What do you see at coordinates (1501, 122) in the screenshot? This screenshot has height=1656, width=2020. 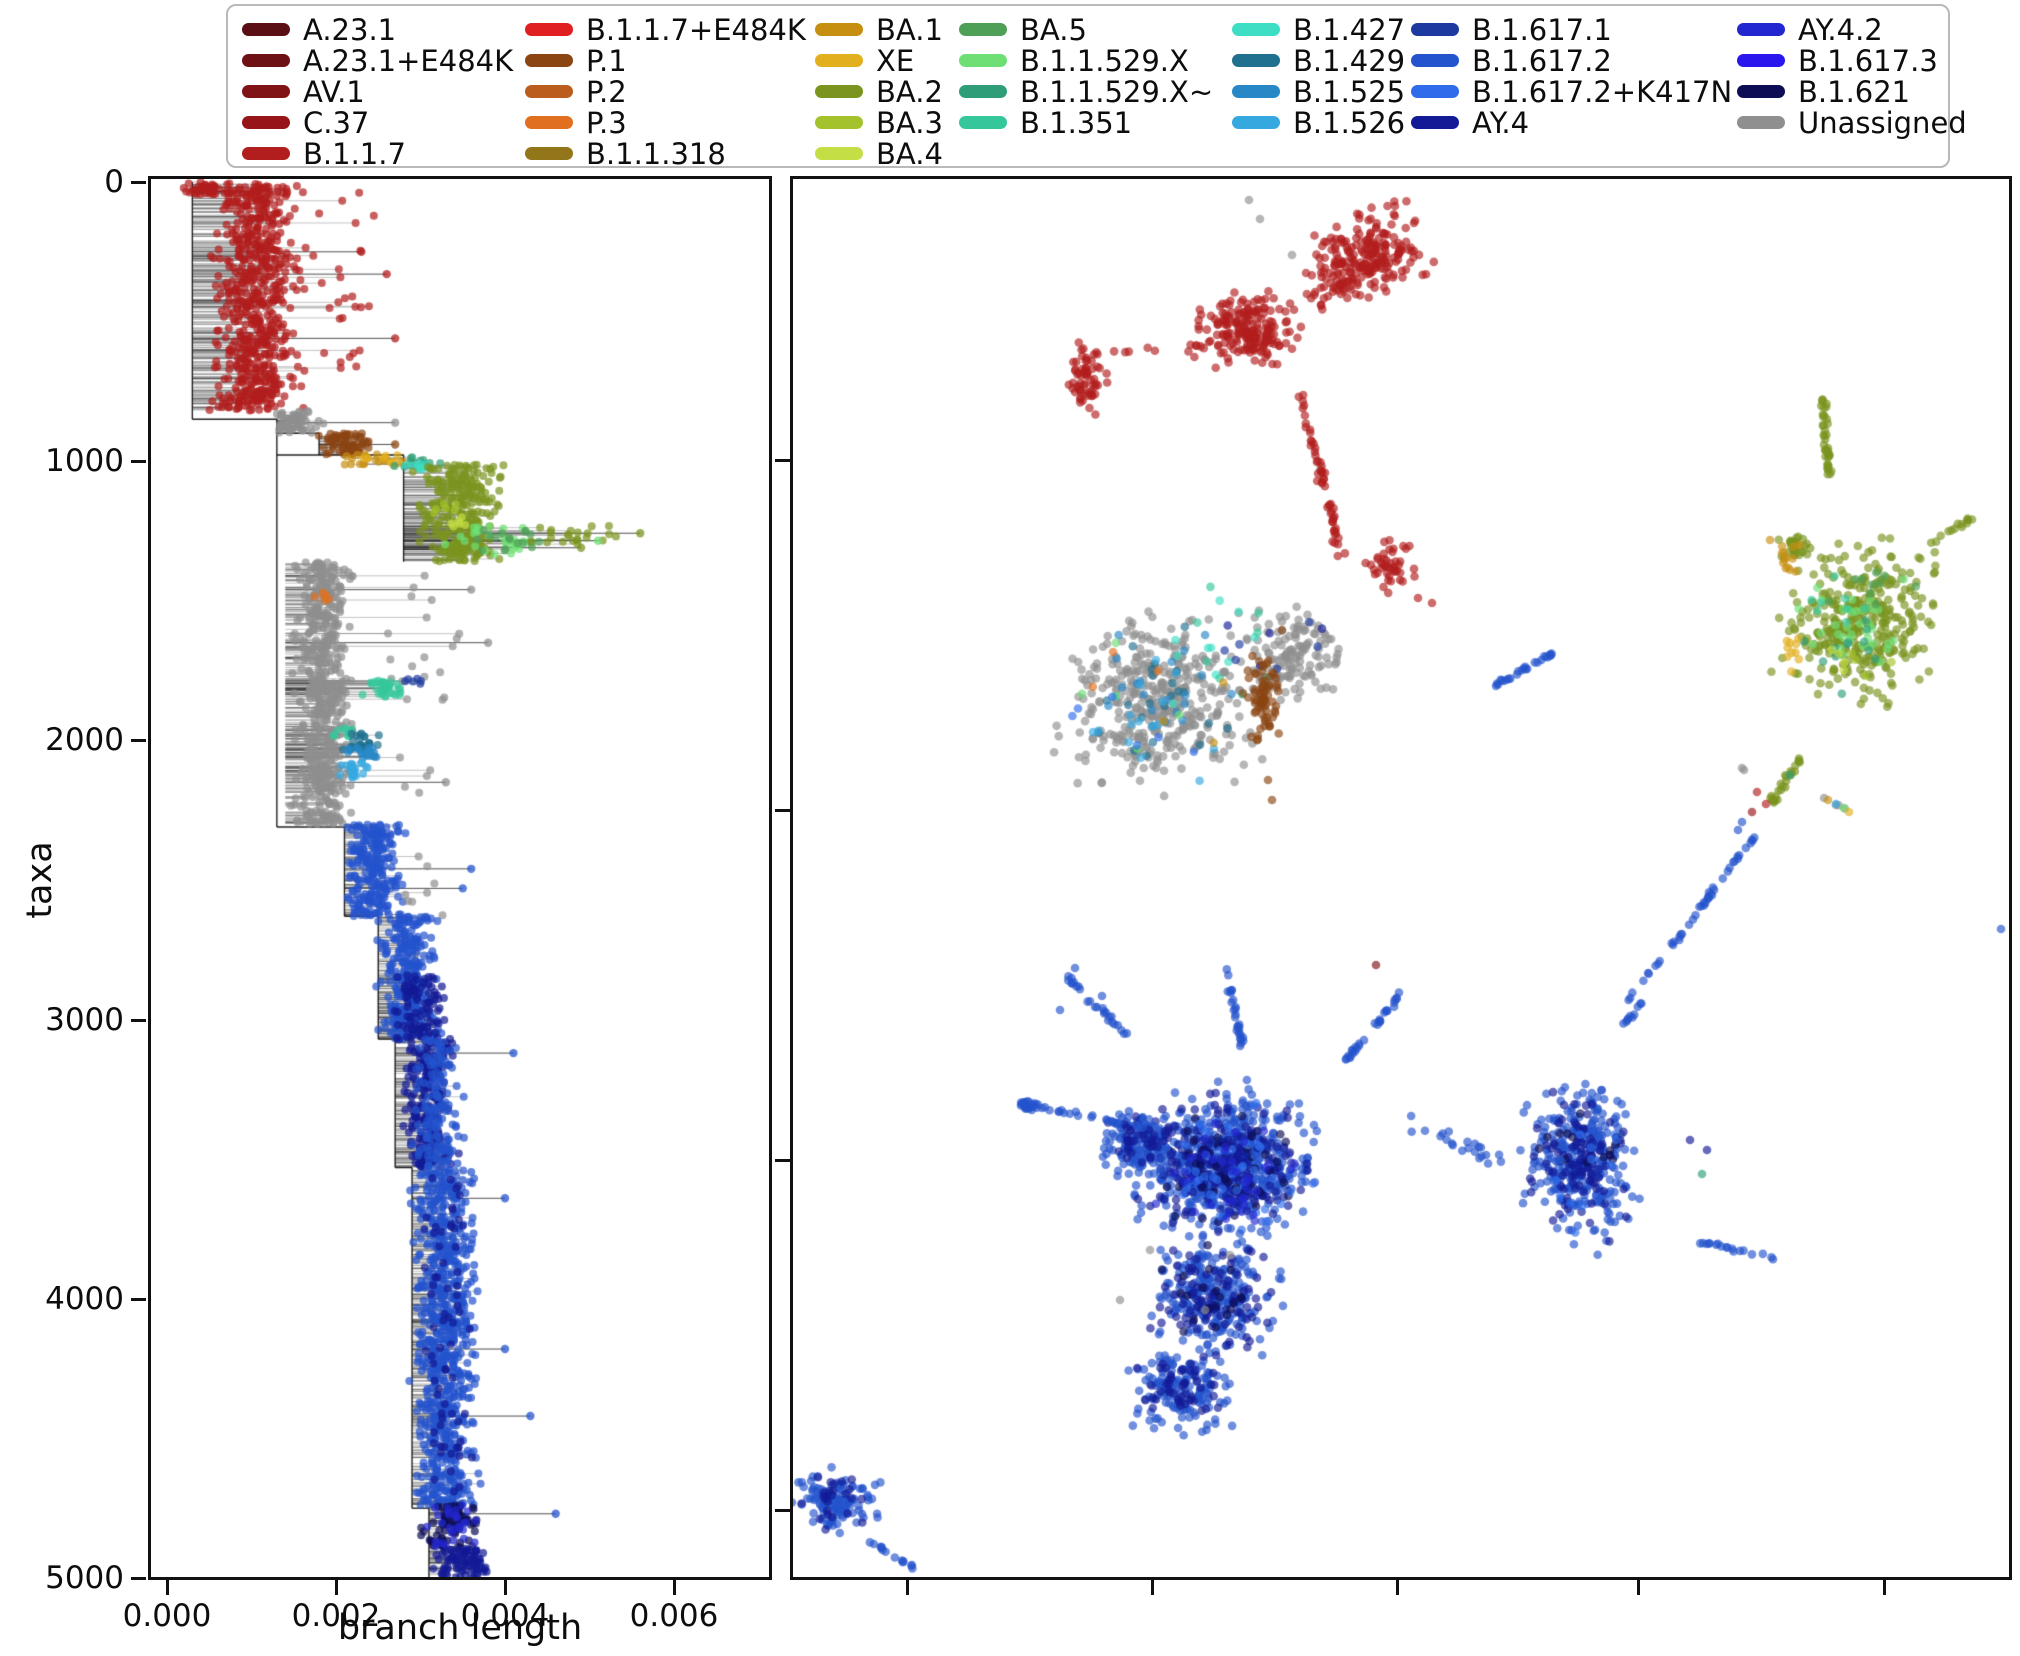 I see `legend-label: AY.4` at bounding box center [1501, 122].